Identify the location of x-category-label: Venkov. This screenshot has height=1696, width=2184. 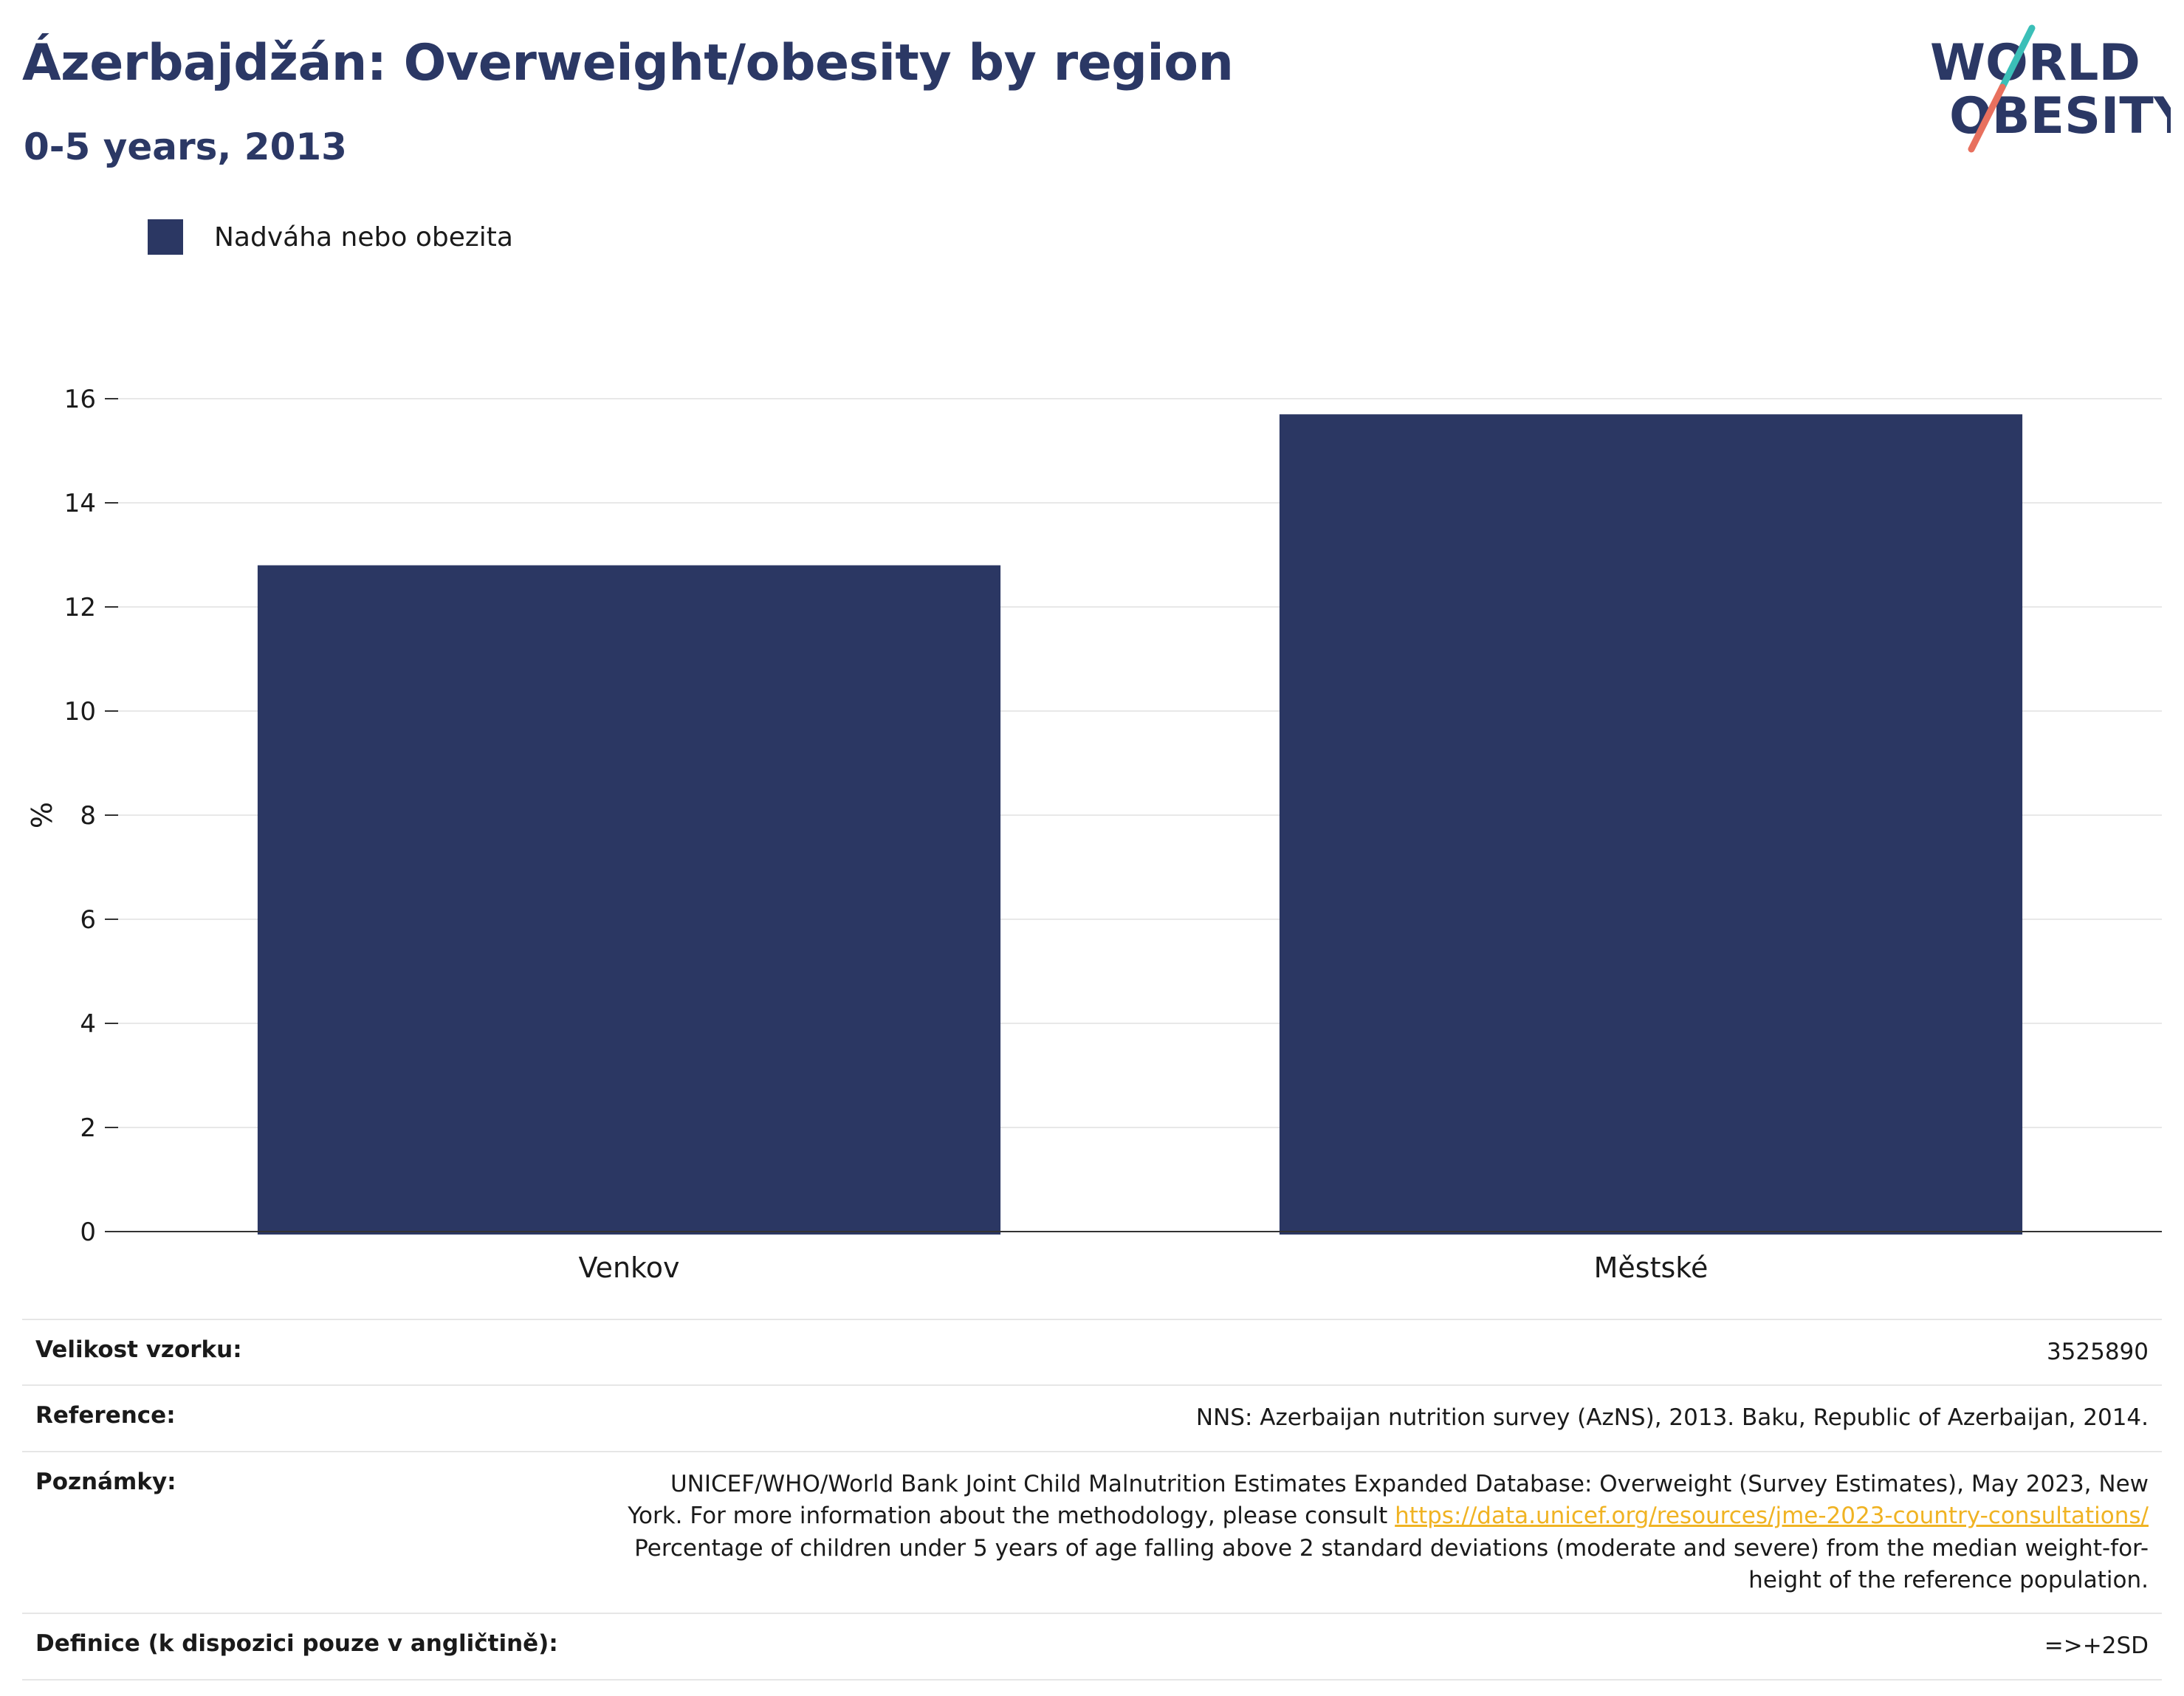
(630, 1268).